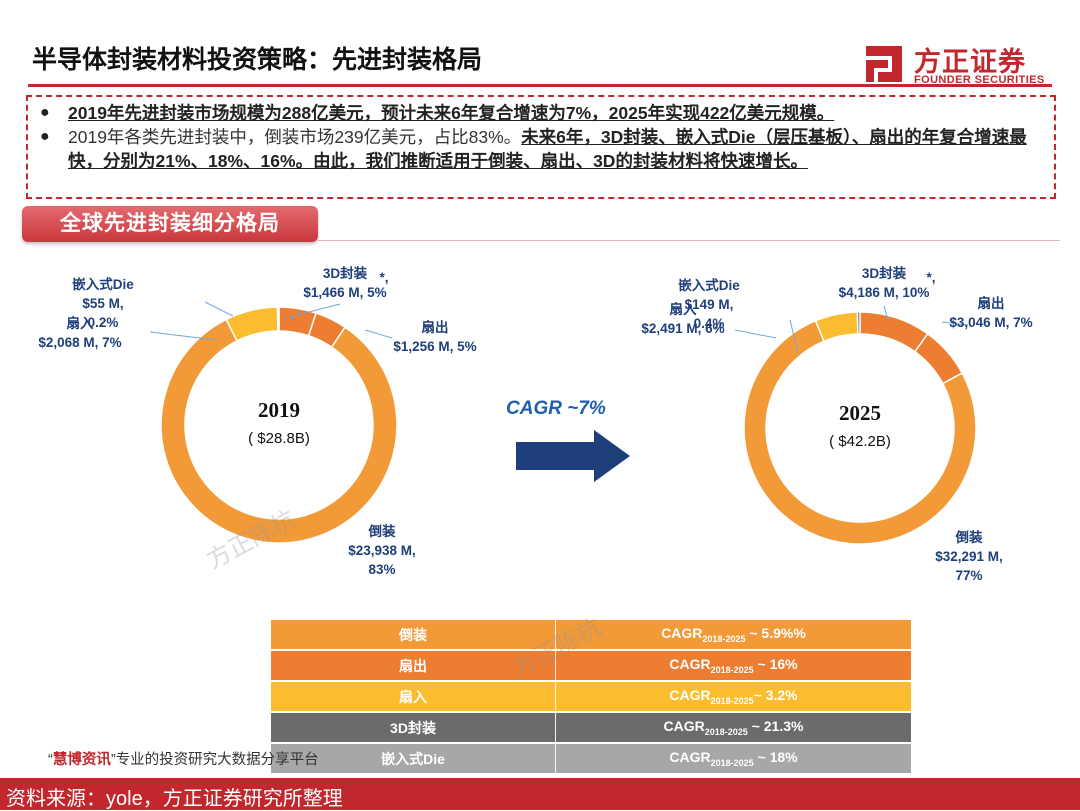  What do you see at coordinates (279, 410) in the screenshot?
I see `donut-2019-year: 2019` at bounding box center [279, 410].